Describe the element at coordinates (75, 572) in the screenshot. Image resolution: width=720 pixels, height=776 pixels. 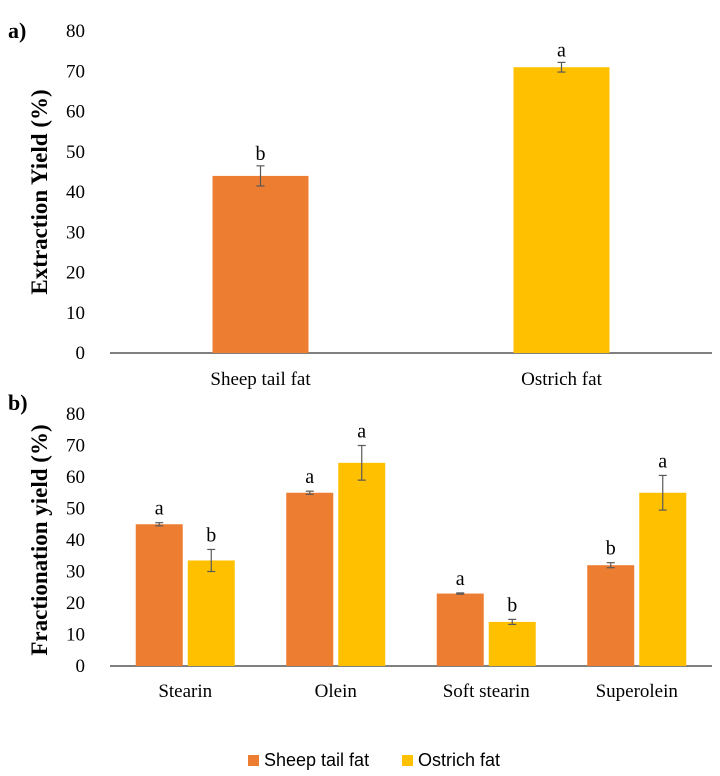
I see `panel-b-y-tick-label: 30` at that location.